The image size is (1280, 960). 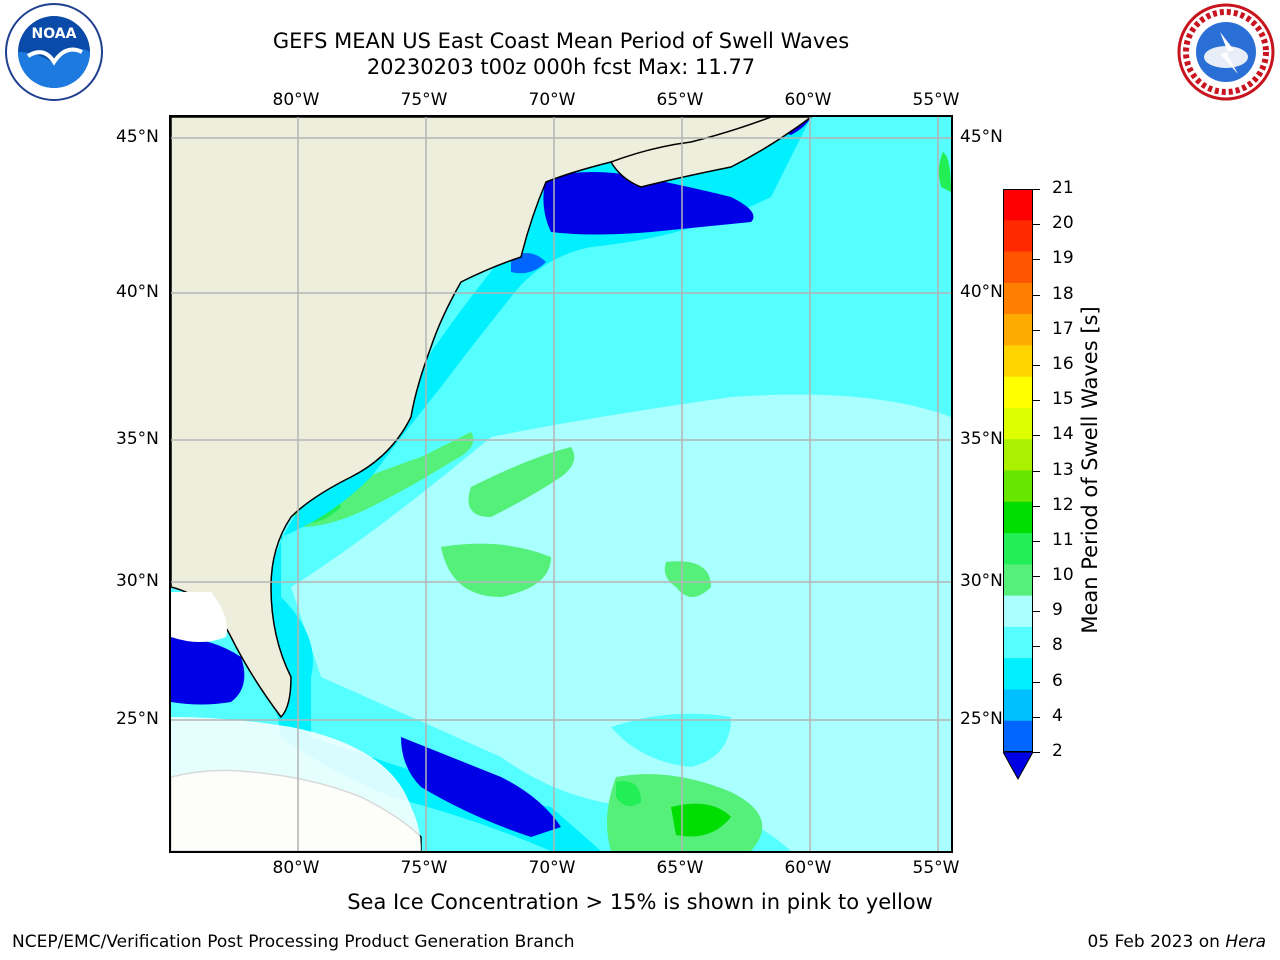 I want to click on lon-label-top: 80°W, so click(x=296, y=100).